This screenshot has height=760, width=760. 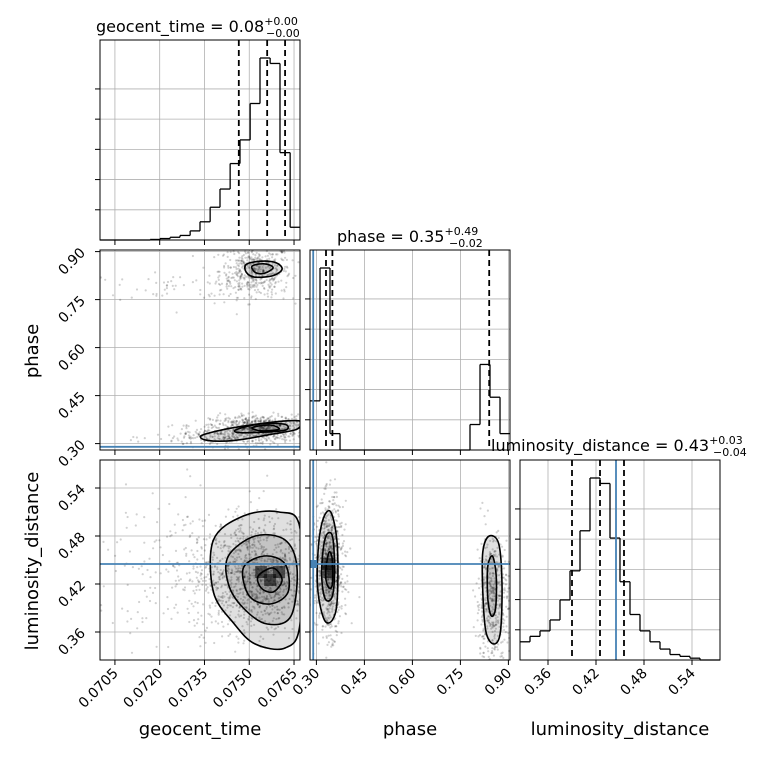 I want to click on hist-geocent-time-frame, so click(x=200, y=140).